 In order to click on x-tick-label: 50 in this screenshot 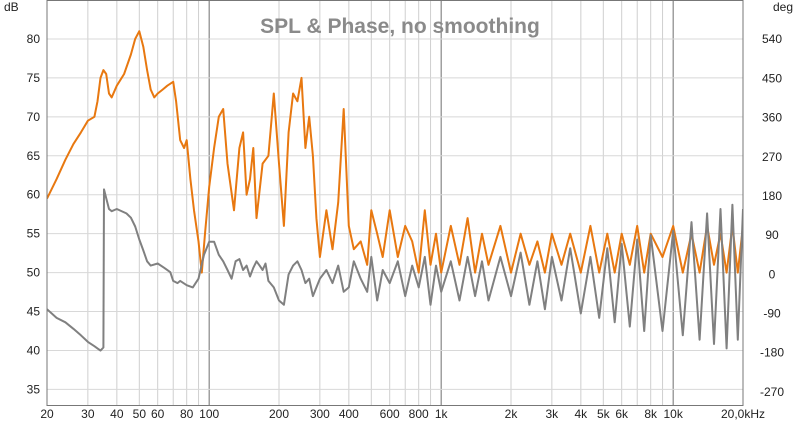, I will do `click(140, 414)`.